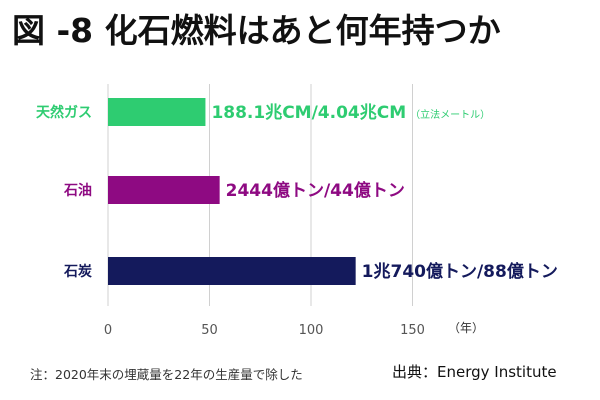  Describe the element at coordinates (77, 190) in the screenshot. I see `category-label: 石油` at that location.